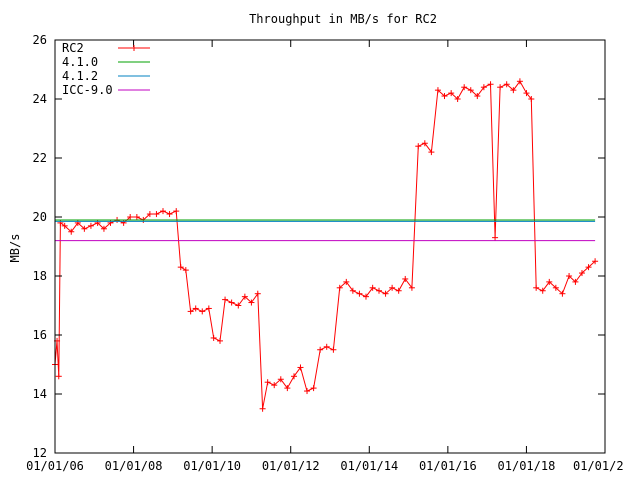 The height and width of the screenshot is (480, 640). I want to click on x-tick-label: 01/01/08, so click(134, 466).